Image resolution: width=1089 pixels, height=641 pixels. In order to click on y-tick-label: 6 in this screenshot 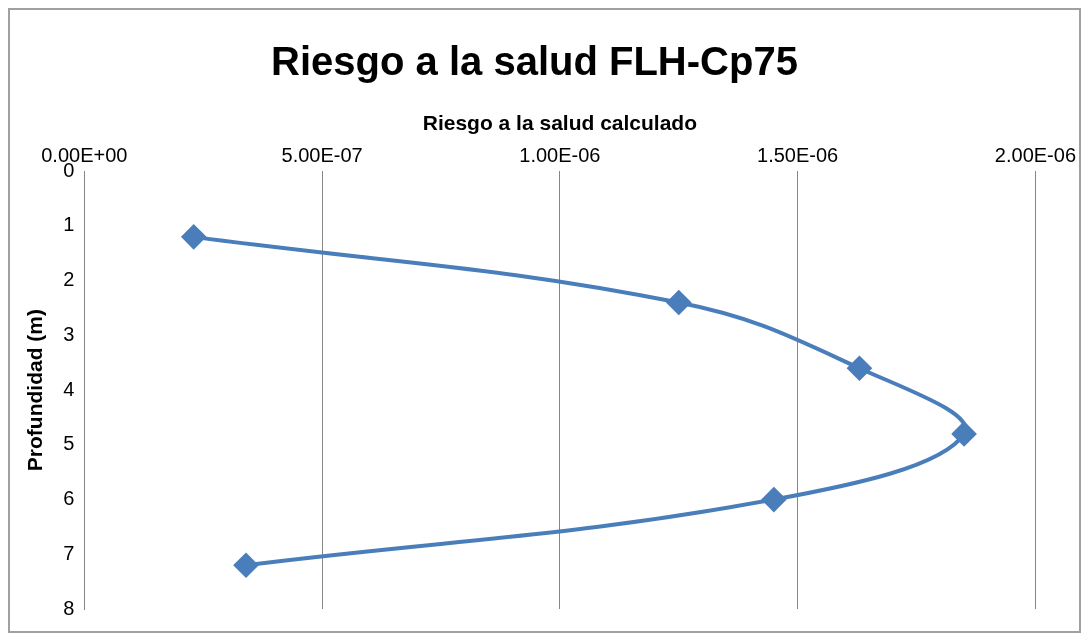, I will do `click(69, 498)`.